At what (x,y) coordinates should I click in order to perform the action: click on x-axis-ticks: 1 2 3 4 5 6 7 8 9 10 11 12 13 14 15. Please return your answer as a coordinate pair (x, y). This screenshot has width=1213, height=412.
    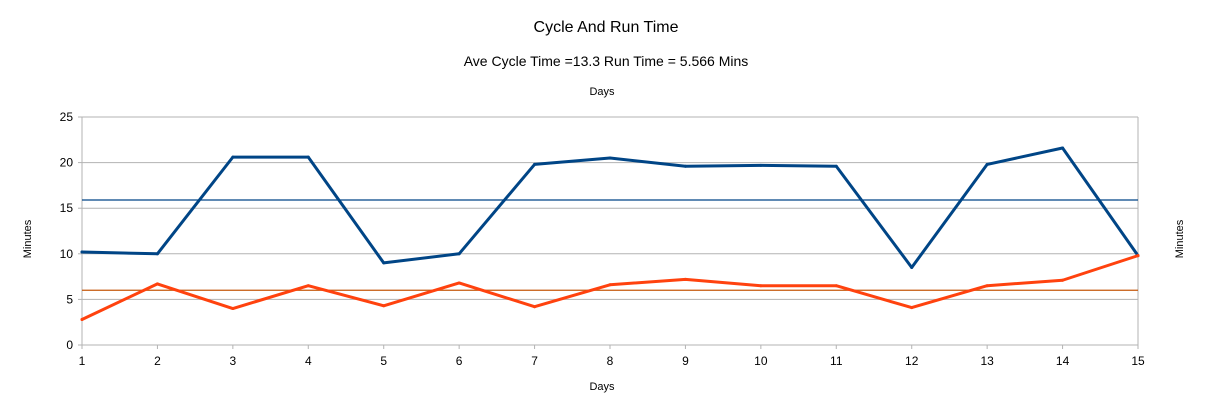
    Looking at the image, I should click on (612, 356).